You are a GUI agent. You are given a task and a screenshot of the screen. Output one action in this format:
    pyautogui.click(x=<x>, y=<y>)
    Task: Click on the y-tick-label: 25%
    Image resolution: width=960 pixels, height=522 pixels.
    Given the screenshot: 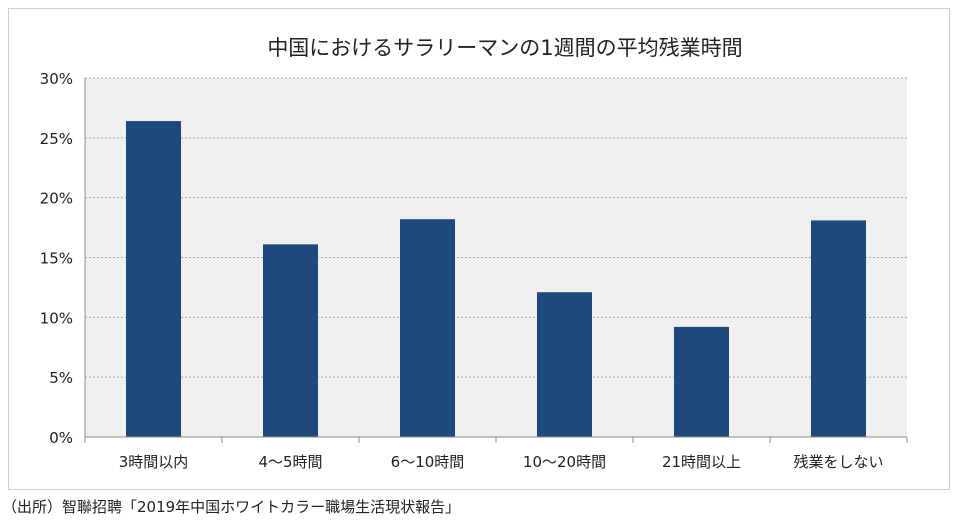 What is the action you would take?
    pyautogui.click(x=56, y=139)
    